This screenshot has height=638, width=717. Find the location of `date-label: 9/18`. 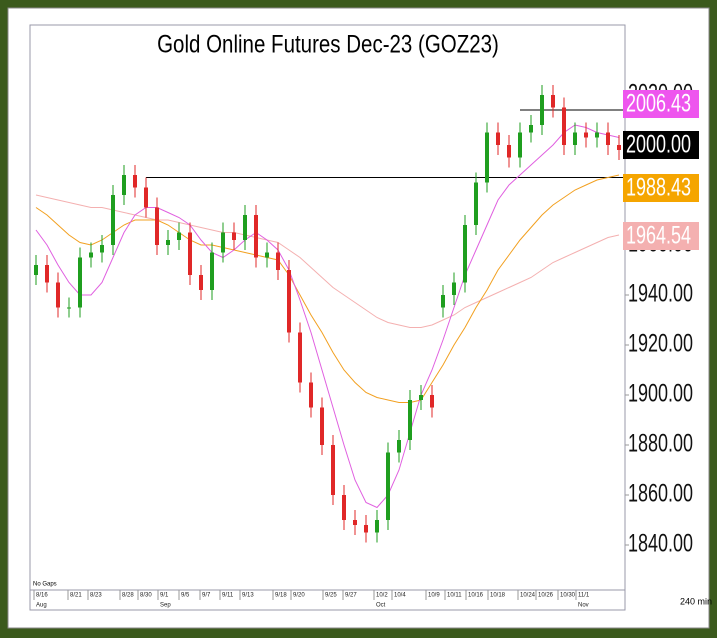

date-label: 9/18 is located at coordinates (281, 596).